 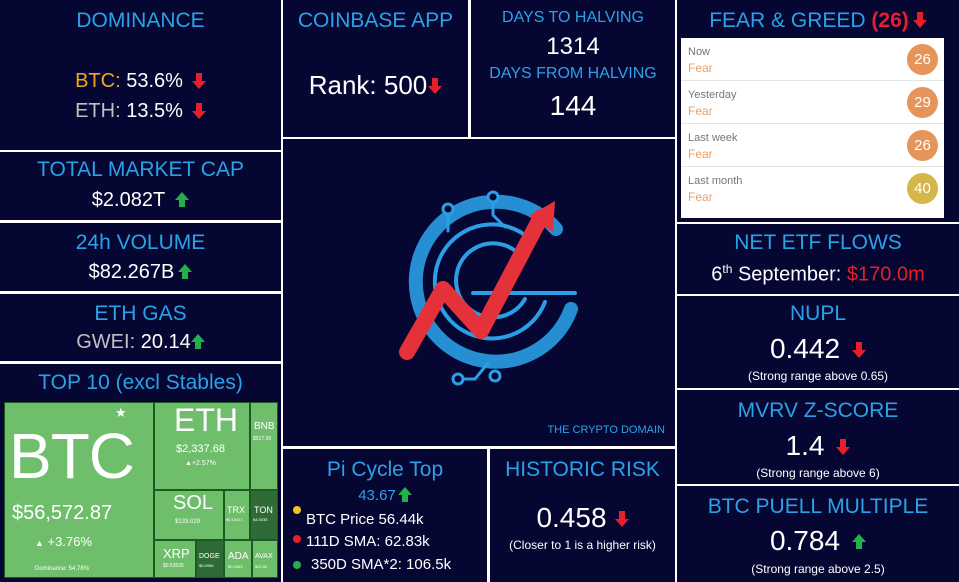 I want to click on btc-label: BTC:, so click(x=98, y=81).